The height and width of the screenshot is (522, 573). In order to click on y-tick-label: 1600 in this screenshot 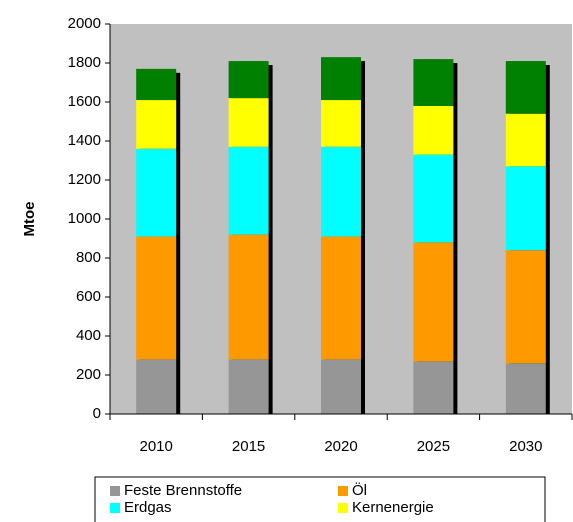, I will do `click(84, 101)`.